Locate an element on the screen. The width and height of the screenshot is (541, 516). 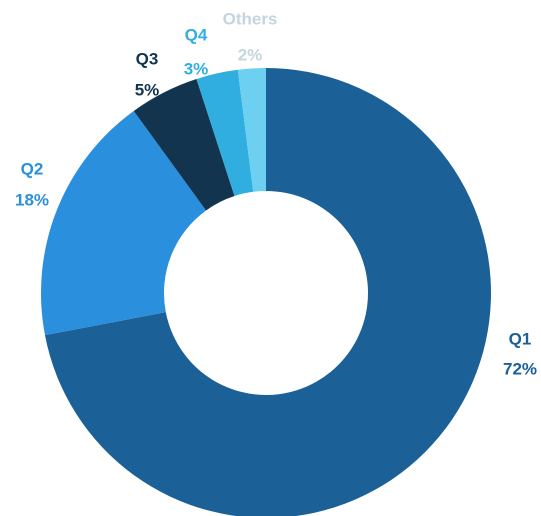
slice-label: Q1 is located at coordinates (520, 338).